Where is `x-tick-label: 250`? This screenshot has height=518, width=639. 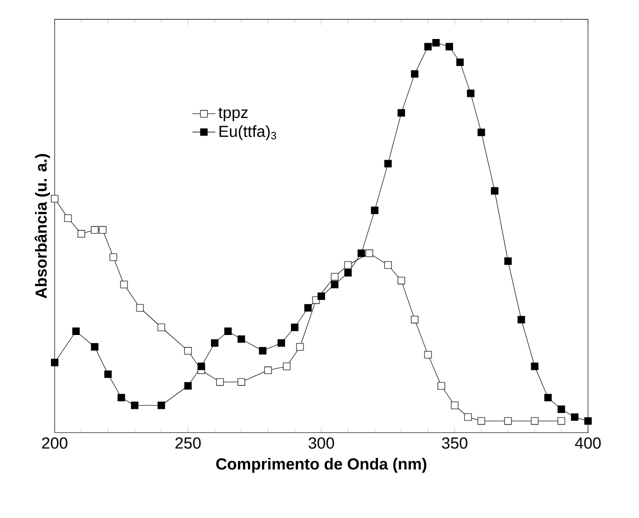 x-tick-label: 250 is located at coordinates (188, 443).